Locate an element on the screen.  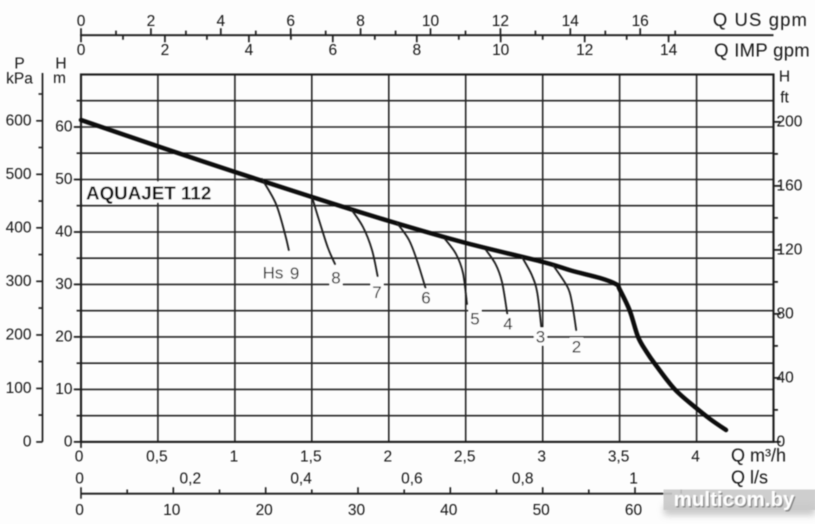
svg-text: 3,5 is located at coordinates (619, 457).